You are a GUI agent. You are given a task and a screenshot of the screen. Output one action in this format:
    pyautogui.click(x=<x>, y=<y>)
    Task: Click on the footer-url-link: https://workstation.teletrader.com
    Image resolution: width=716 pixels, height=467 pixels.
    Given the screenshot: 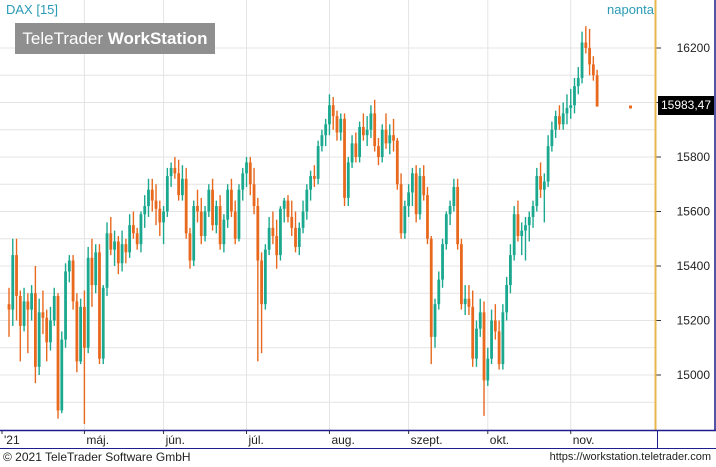 What is the action you would take?
    pyautogui.click(x=630, y=457)
    